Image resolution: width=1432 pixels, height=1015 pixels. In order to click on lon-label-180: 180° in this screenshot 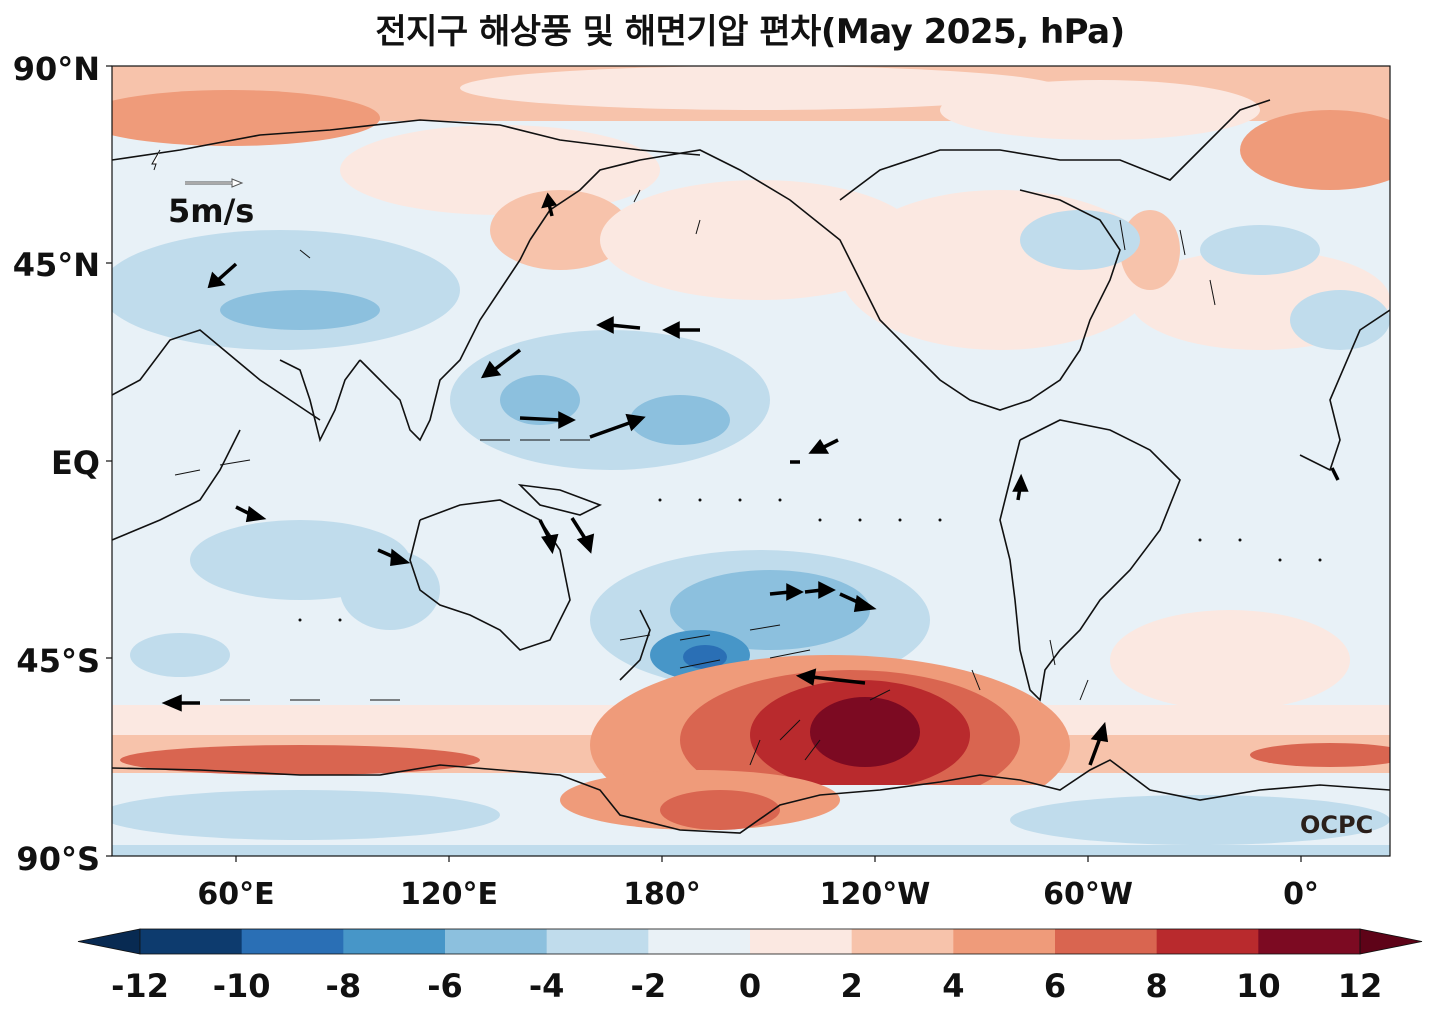, I will do `click(662, 894)`.